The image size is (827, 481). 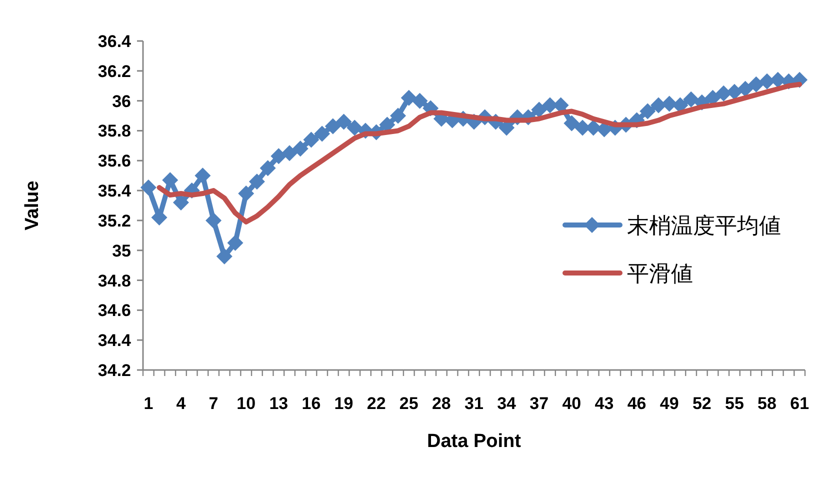 I want to click on x-tick-label: 55, so click(x=734, y=403).